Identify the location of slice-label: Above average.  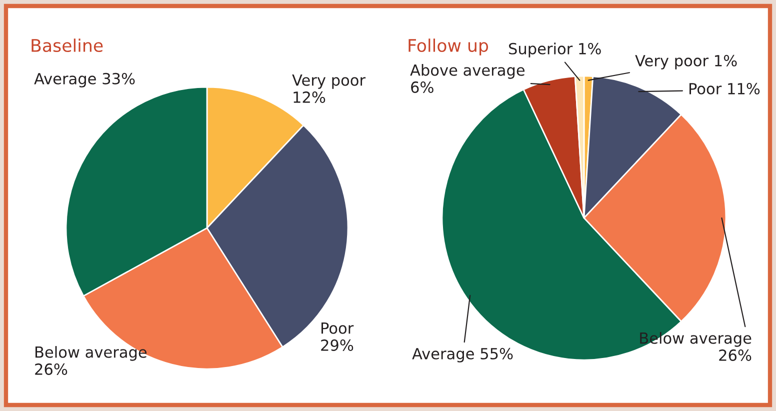
(467, 71).